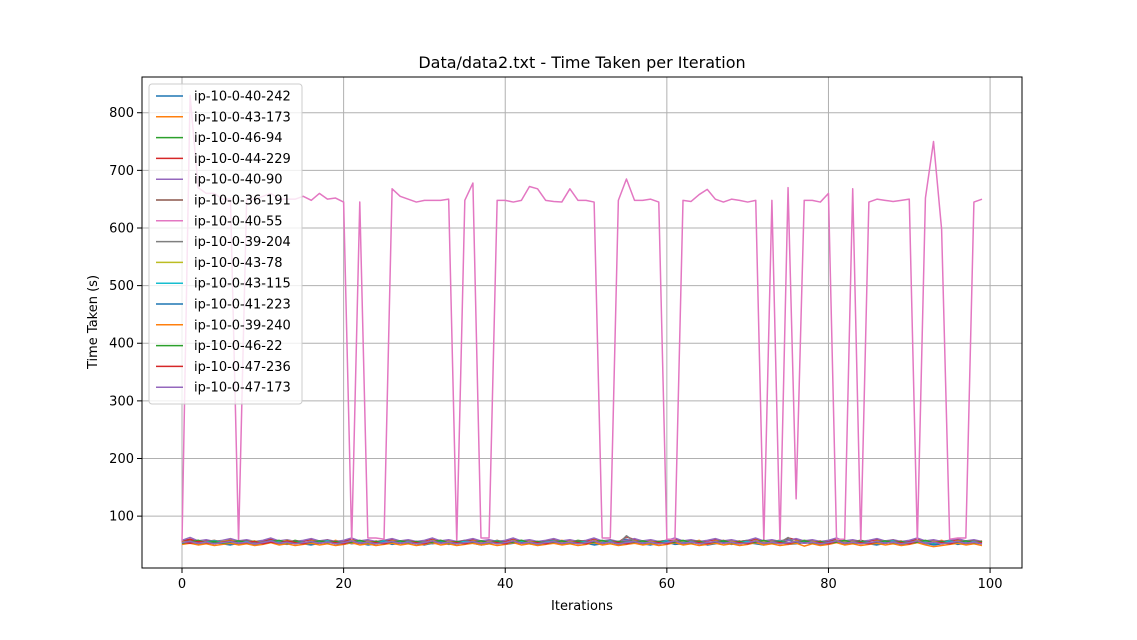 The image size is (1137, 640). What do you see at coordinates (93, 322) in the screenshot?
I see `y-axis-label: Time Taken (s)` at bounding box center [93, 322].